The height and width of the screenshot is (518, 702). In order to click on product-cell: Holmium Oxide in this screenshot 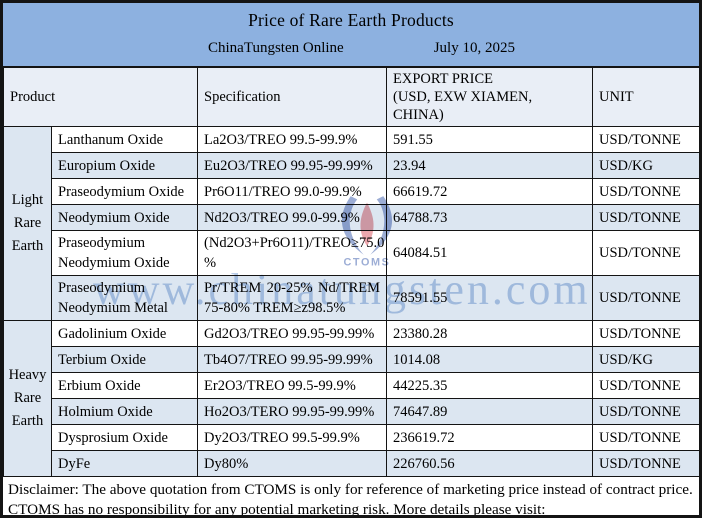, I will do `click(124, 411)`.